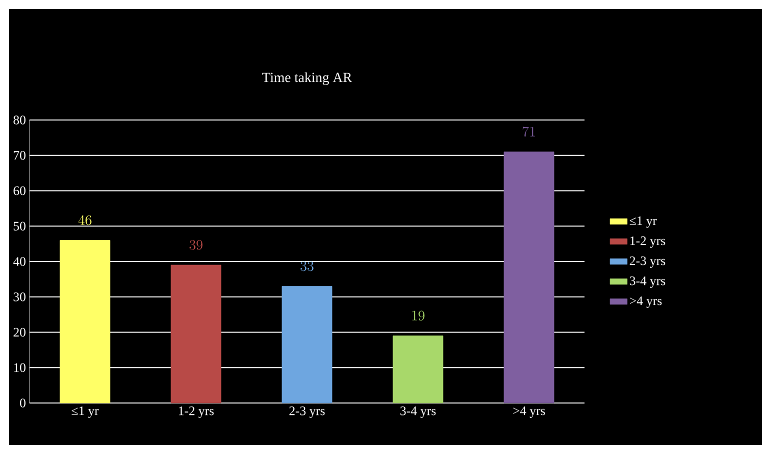 This screenshot has height=461, width=771. What do you see at coordinates (528, 131) in the screenshot?
I see `data-label: 71` at bounding box center [528, 131].